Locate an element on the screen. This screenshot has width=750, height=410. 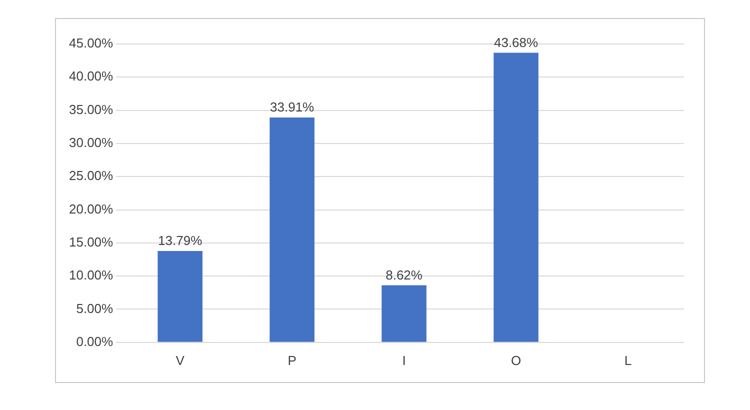
y-tick-label: 15.00% is located at coordinates (91, 242).